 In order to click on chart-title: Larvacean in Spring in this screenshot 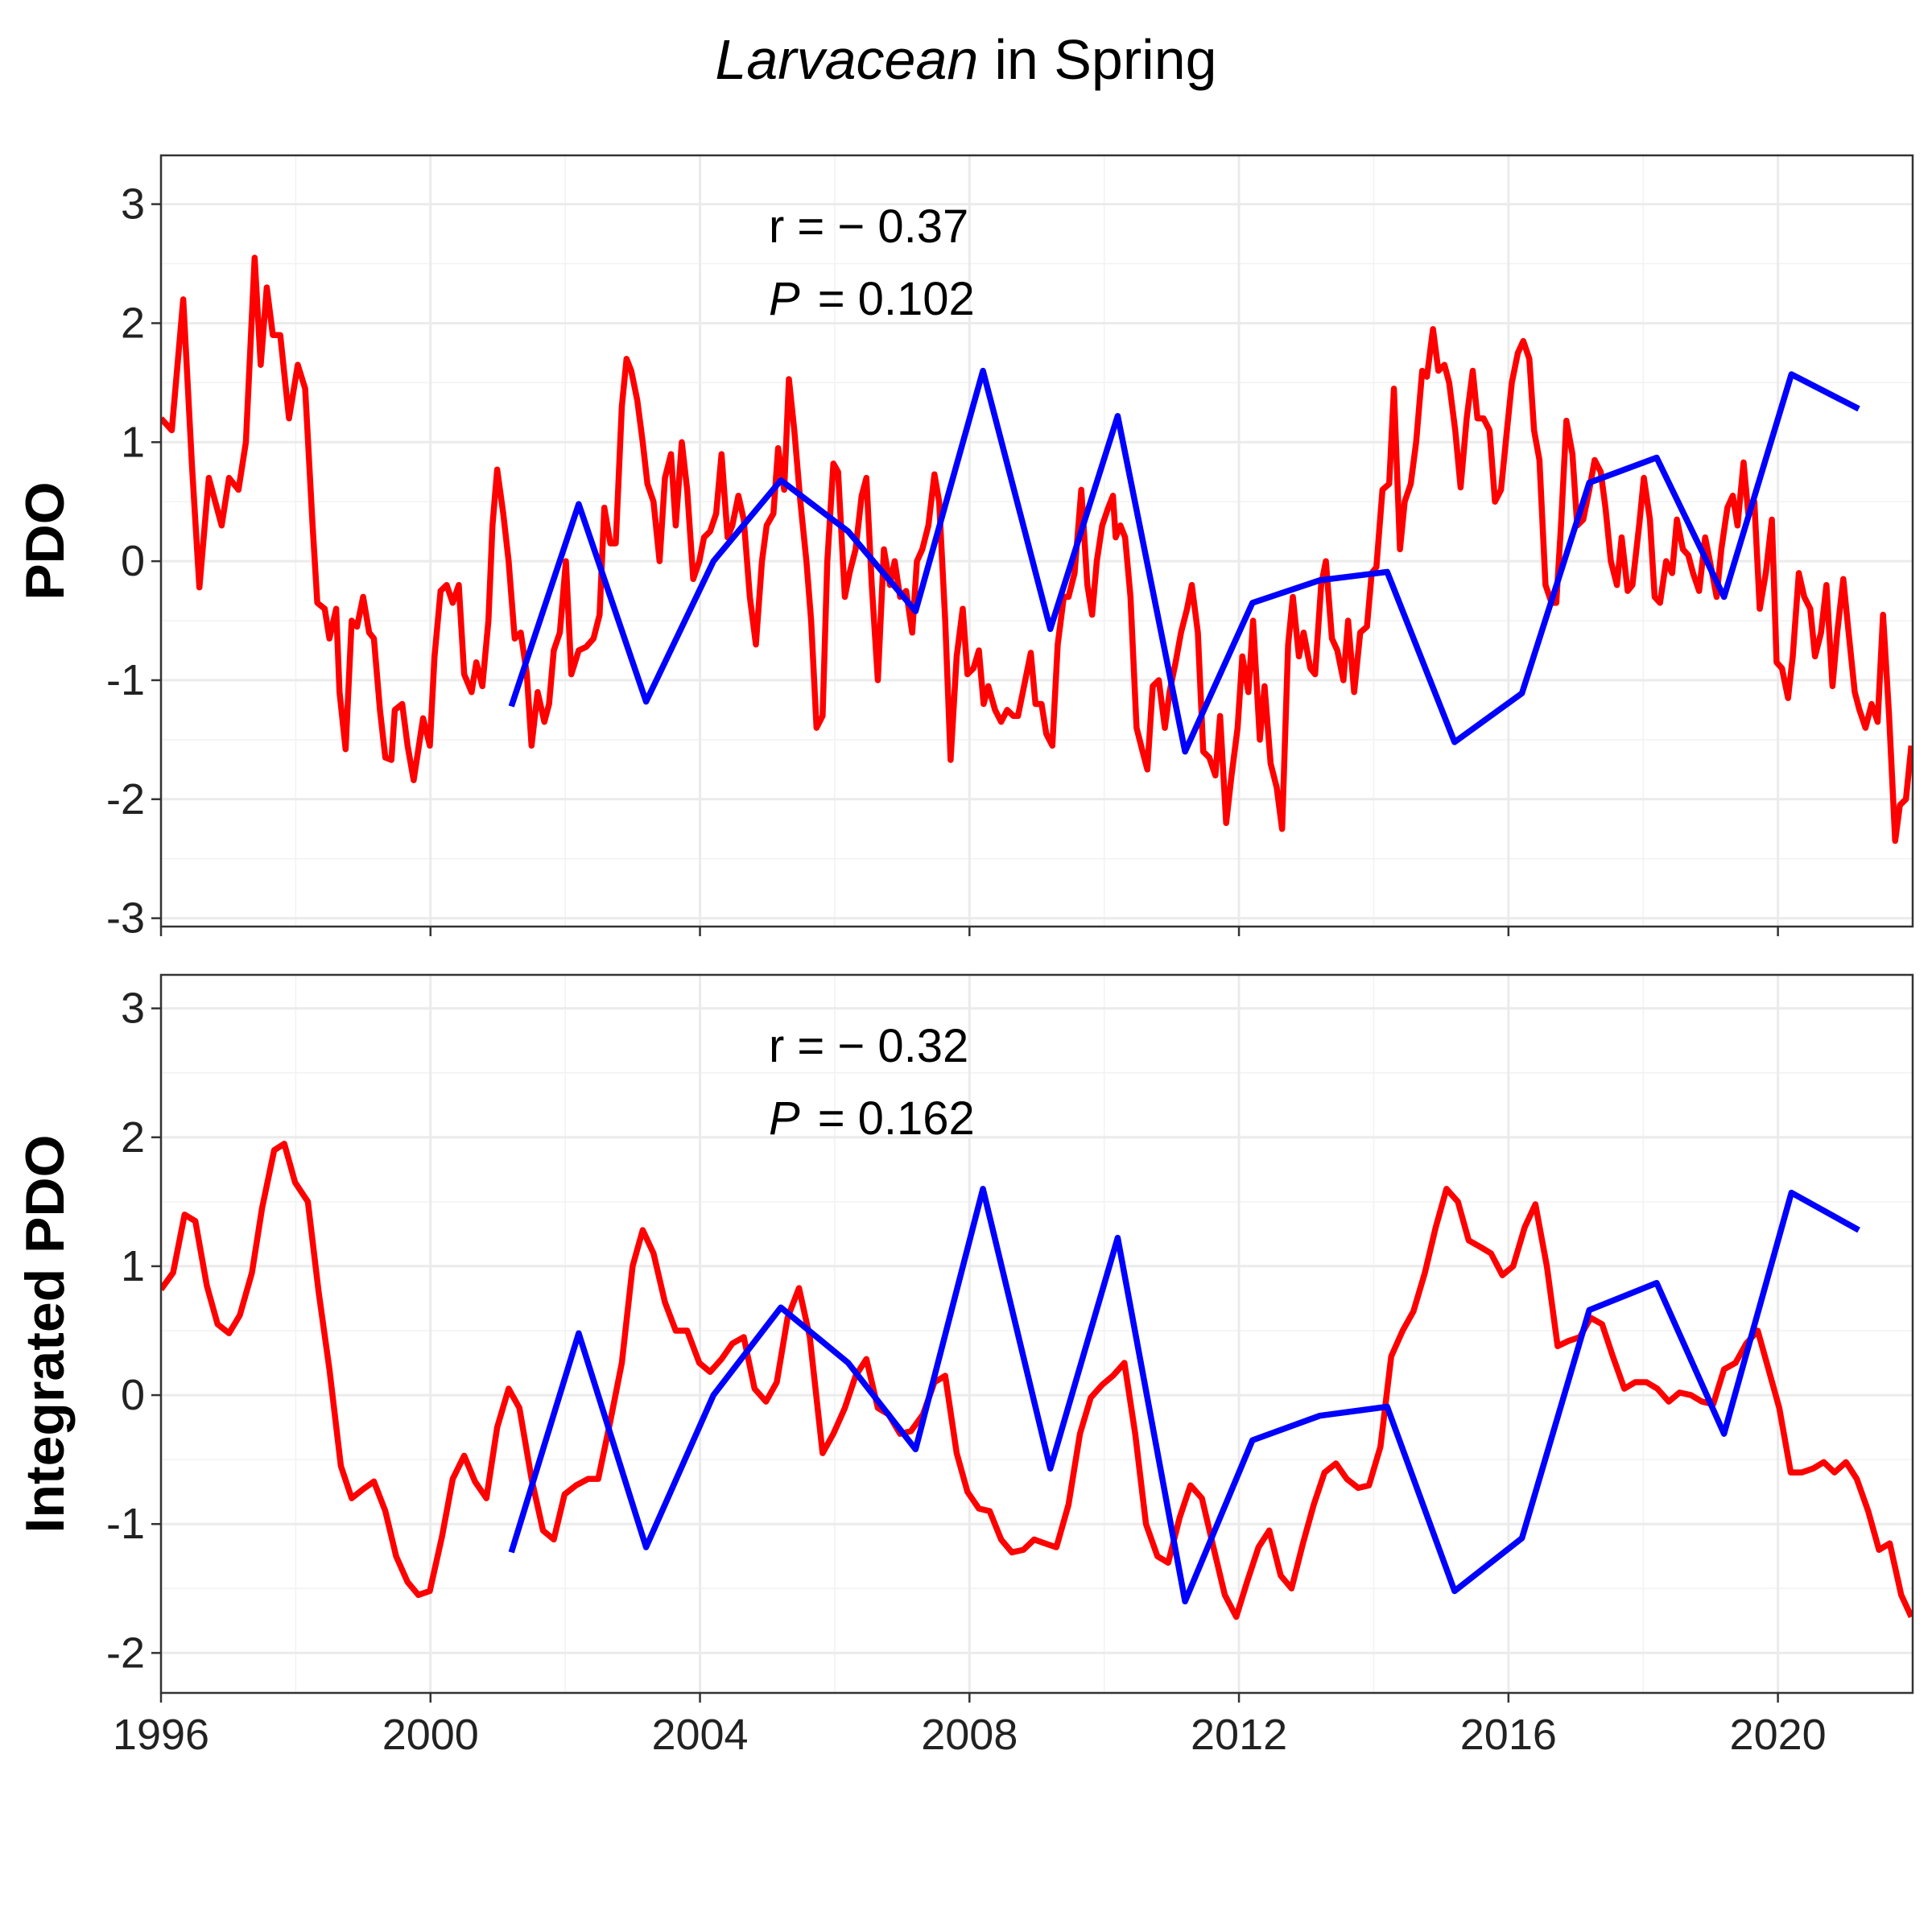, I will do `click(966, 59)`.